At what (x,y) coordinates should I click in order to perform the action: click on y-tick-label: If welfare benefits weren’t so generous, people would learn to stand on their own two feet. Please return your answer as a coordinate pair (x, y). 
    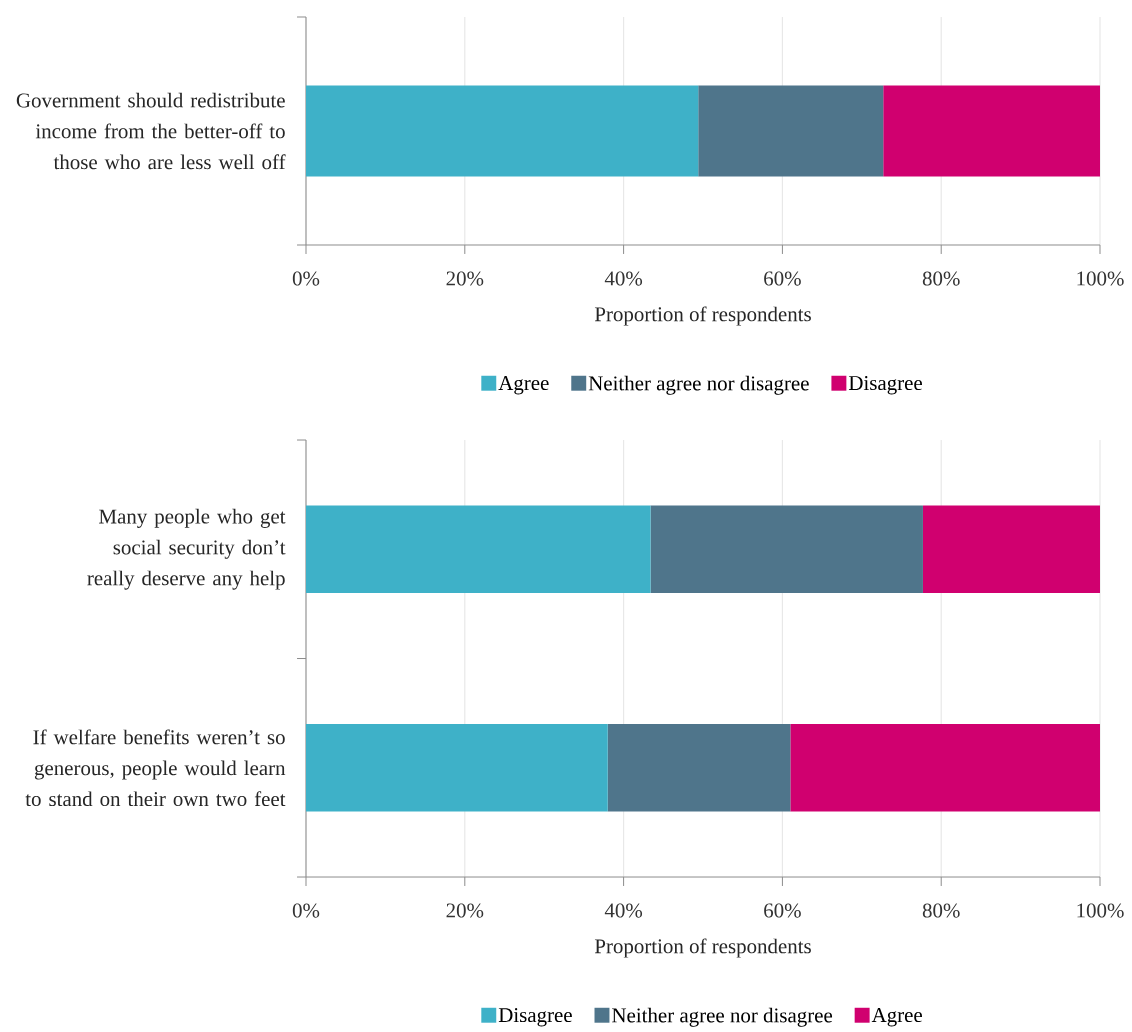
    Looking at the image, I should click on (155, 768).